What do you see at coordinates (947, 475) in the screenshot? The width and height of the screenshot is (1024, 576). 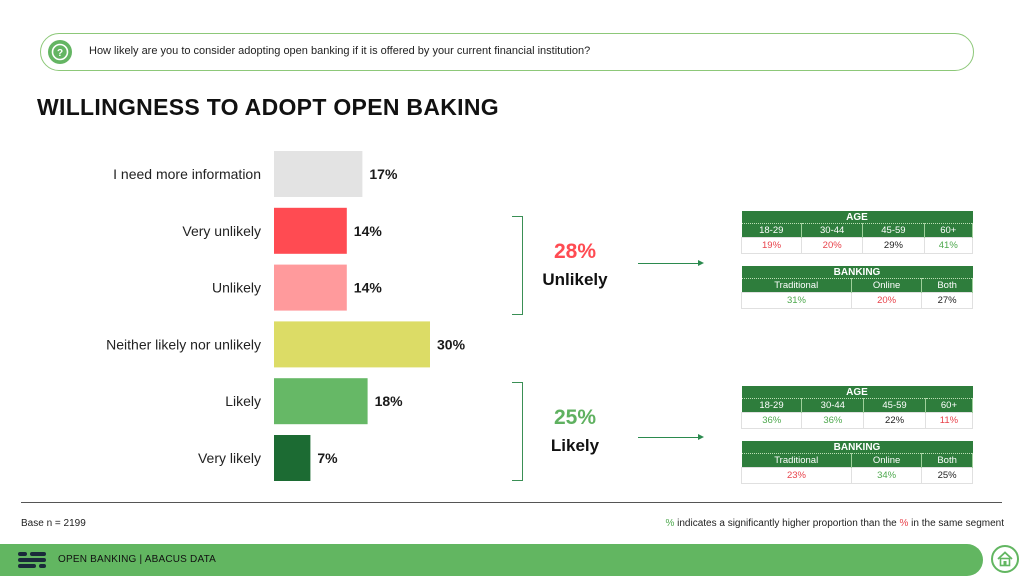 I see `banking-val: 25%` at bounding box center [947, 475].